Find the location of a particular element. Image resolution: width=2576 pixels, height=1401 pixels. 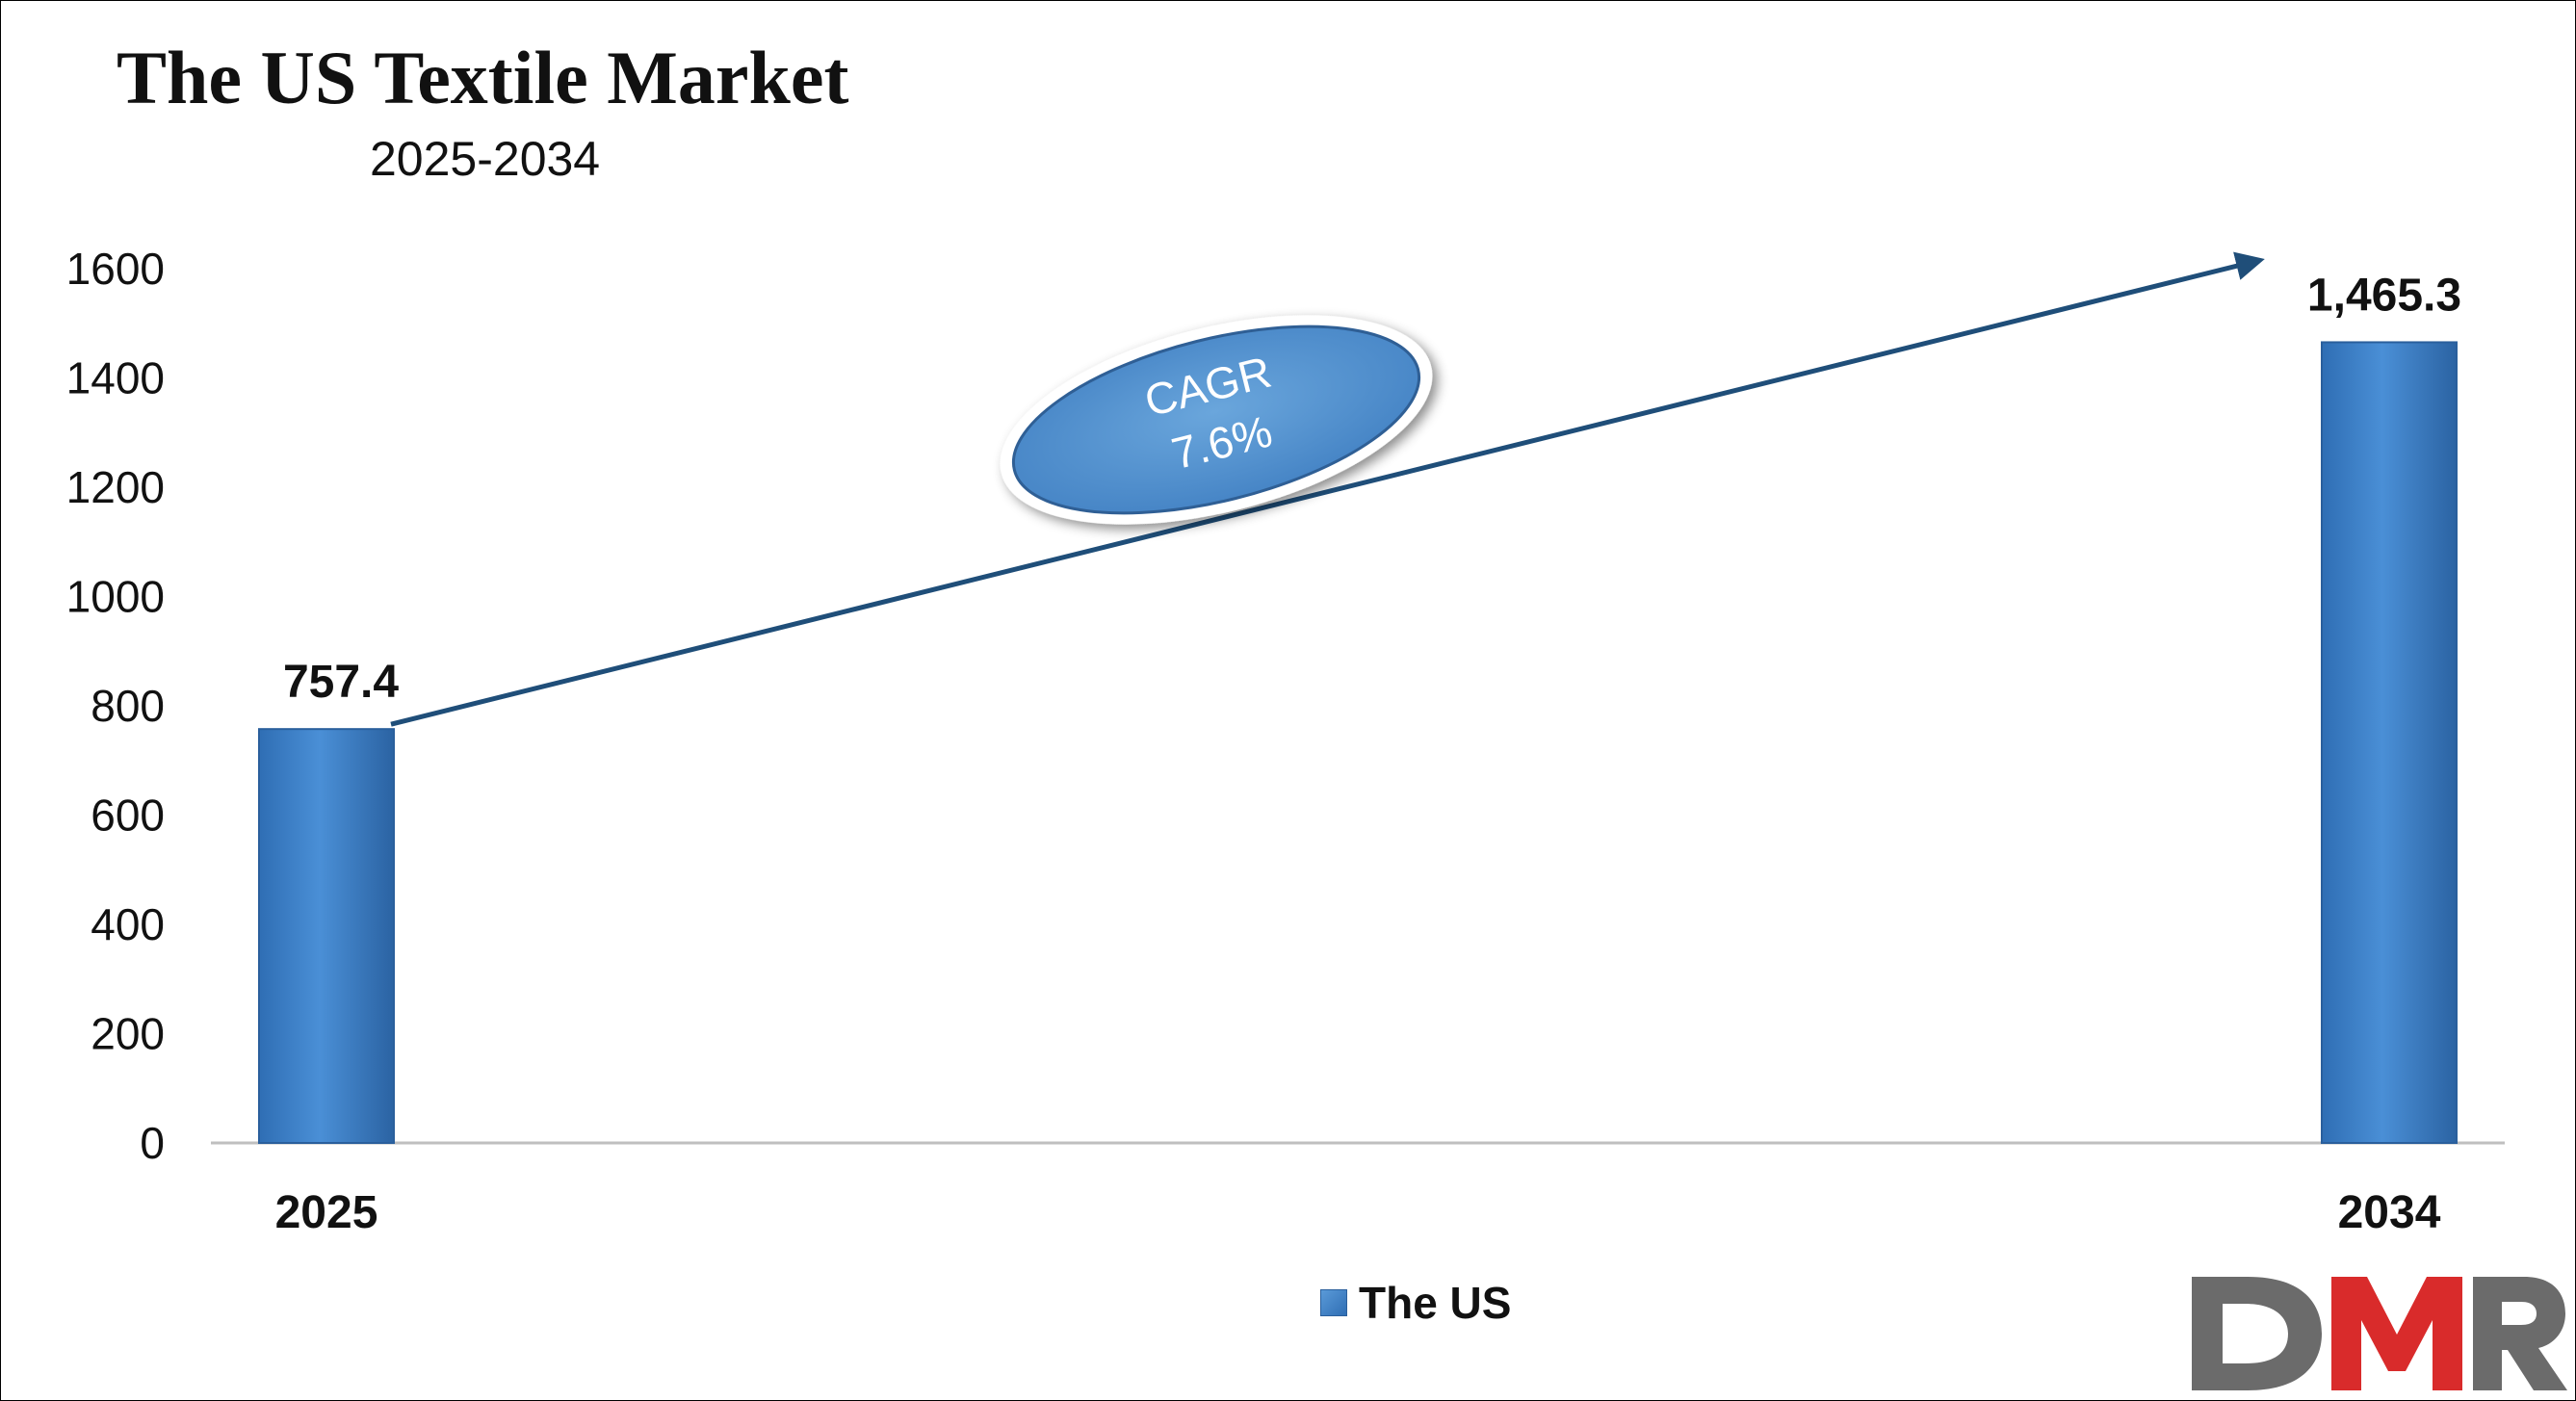

y-tick-label: 600 is located at coordinates (128, 816).